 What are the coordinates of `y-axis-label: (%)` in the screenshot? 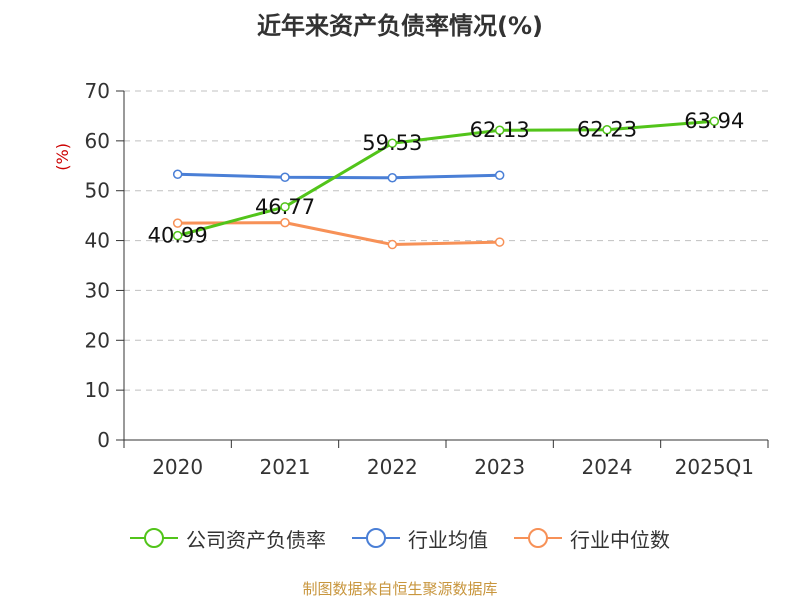 It's located at (62, 157).